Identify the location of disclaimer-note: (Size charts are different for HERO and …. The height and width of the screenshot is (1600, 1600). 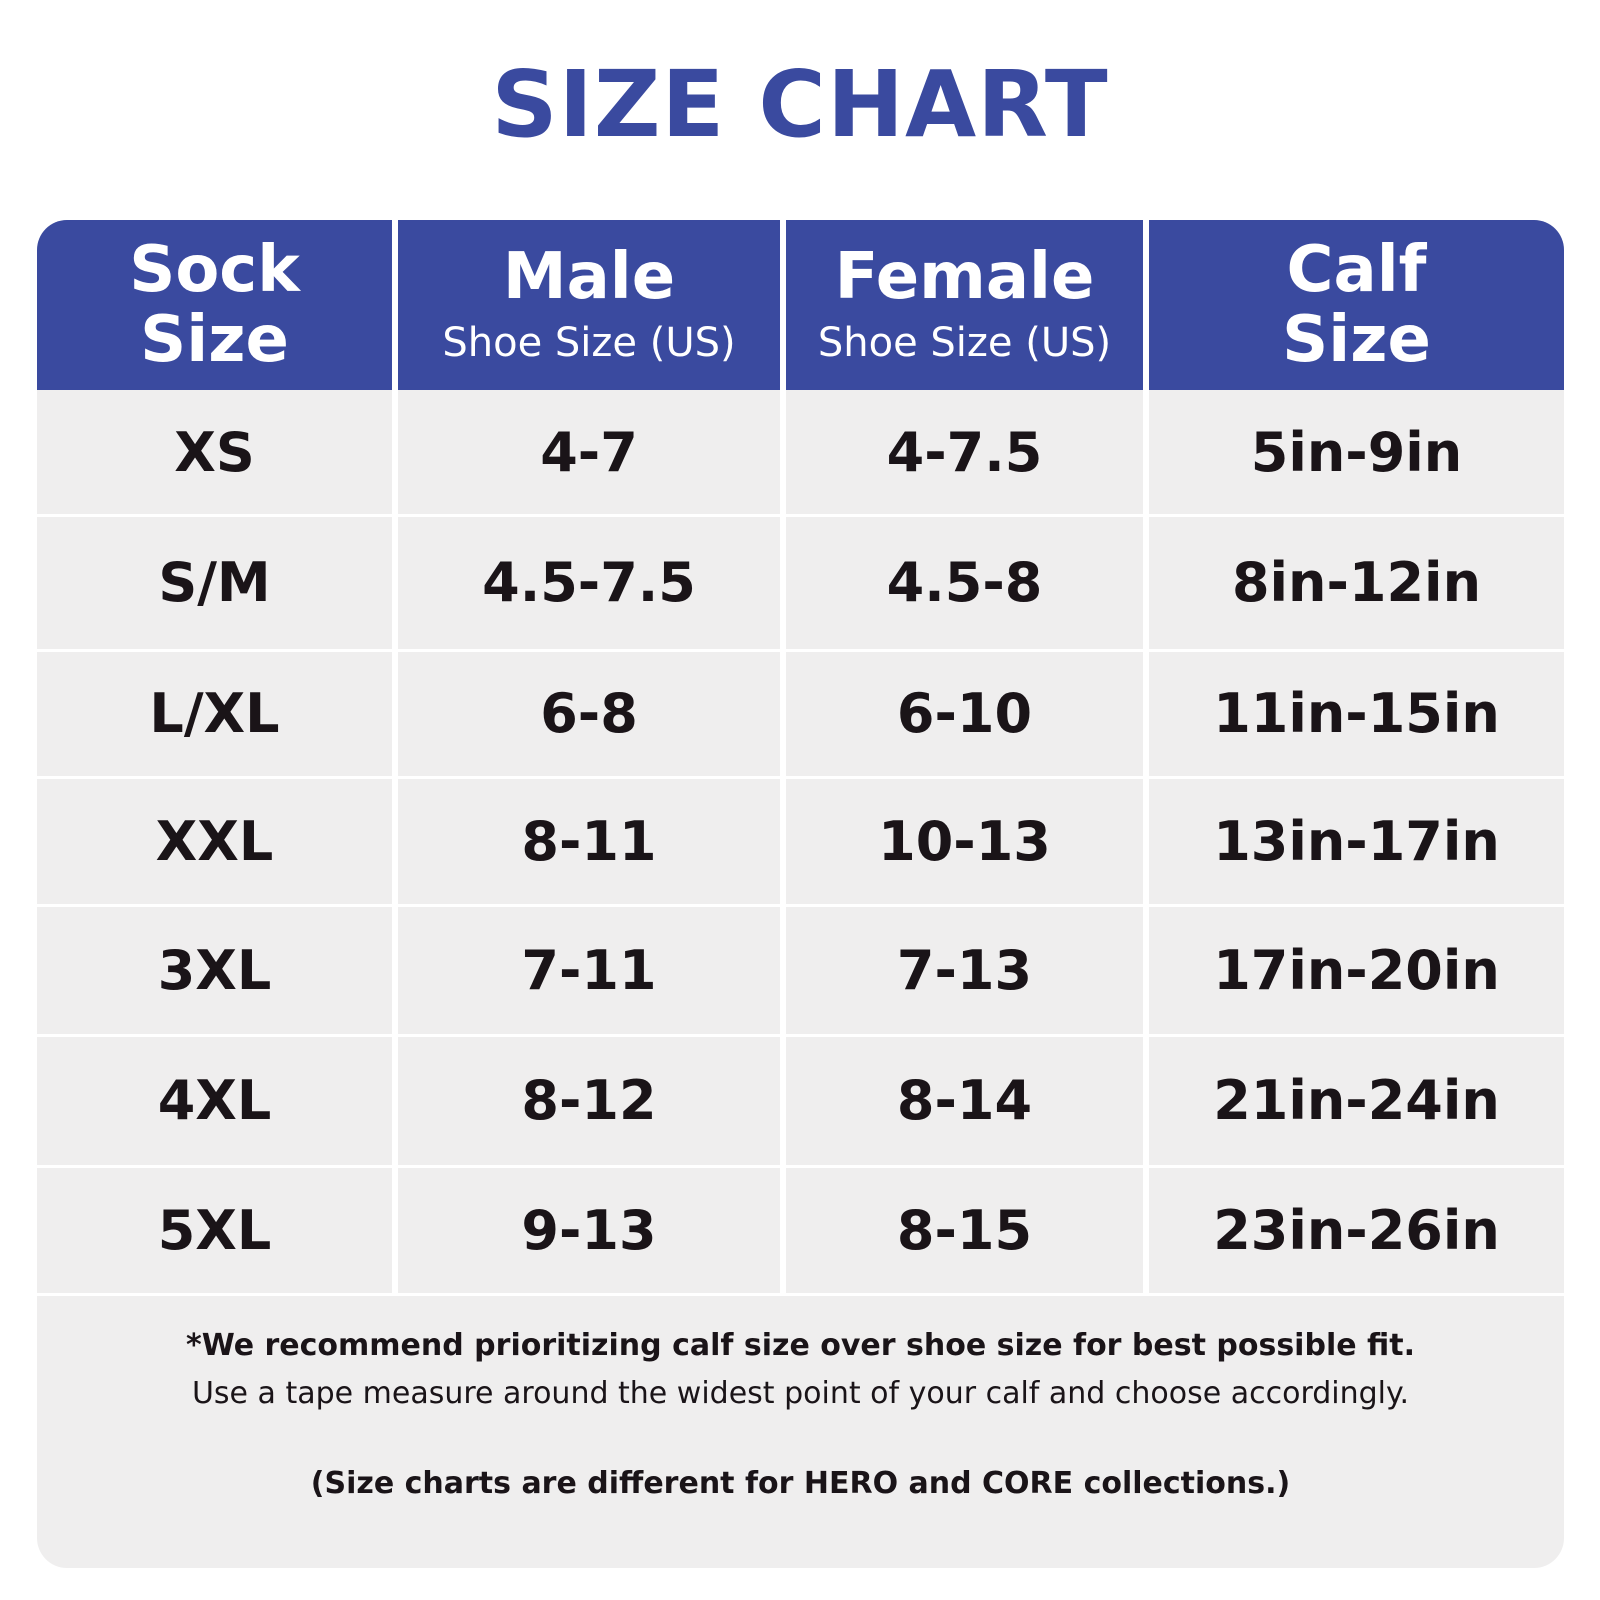
(800, 1483).